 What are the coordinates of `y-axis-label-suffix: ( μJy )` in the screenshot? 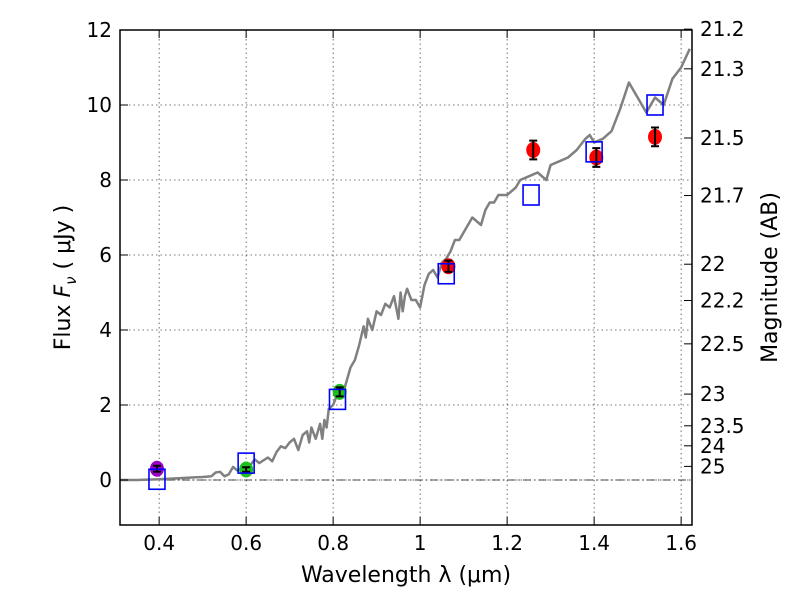 It's located at (63, 241).